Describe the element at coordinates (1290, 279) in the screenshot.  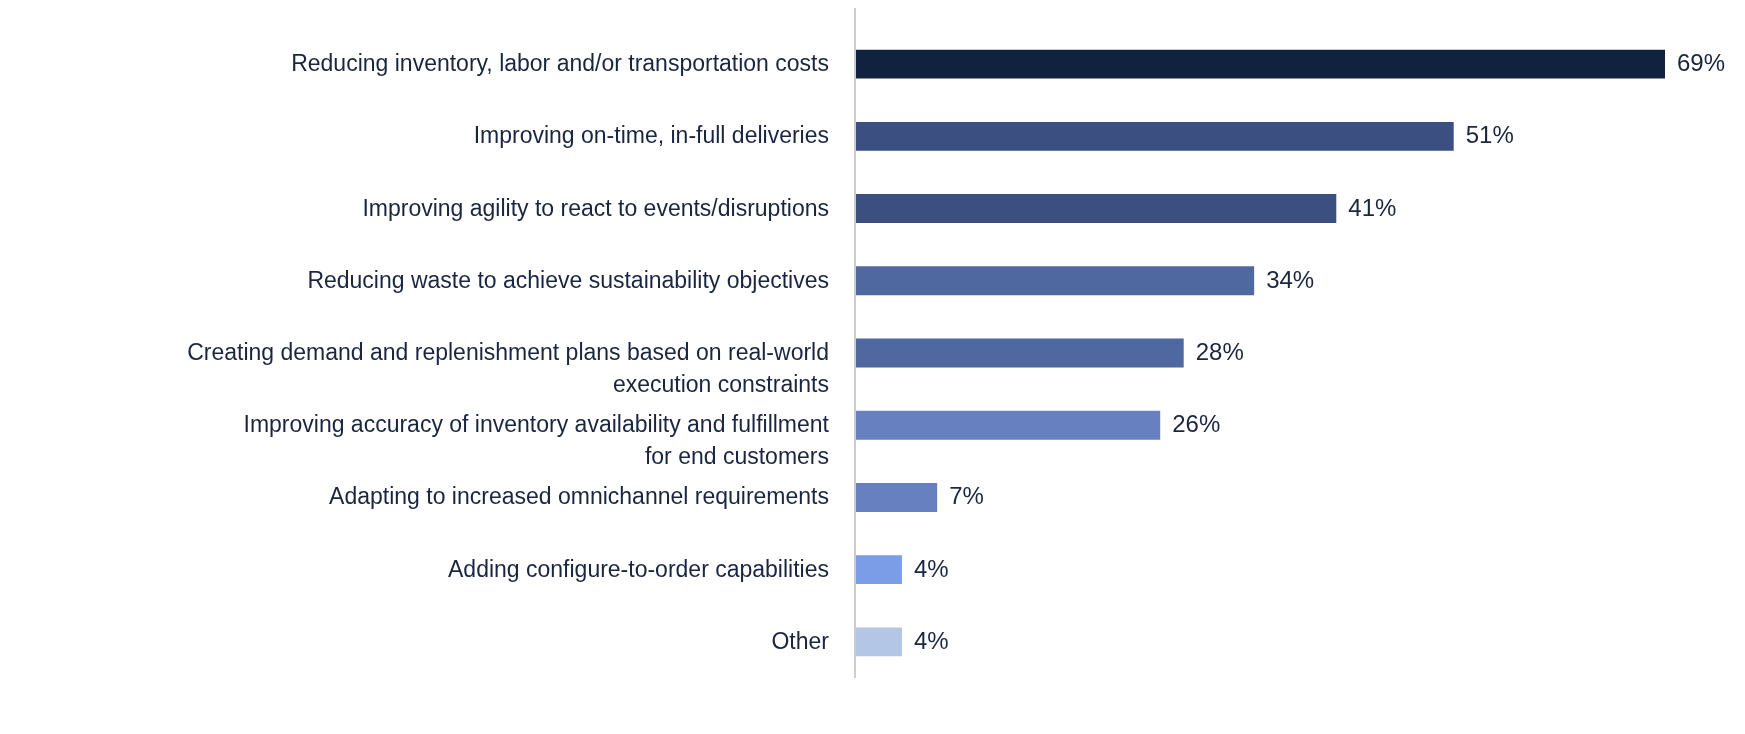
I see `data-label: 34%` at that location.